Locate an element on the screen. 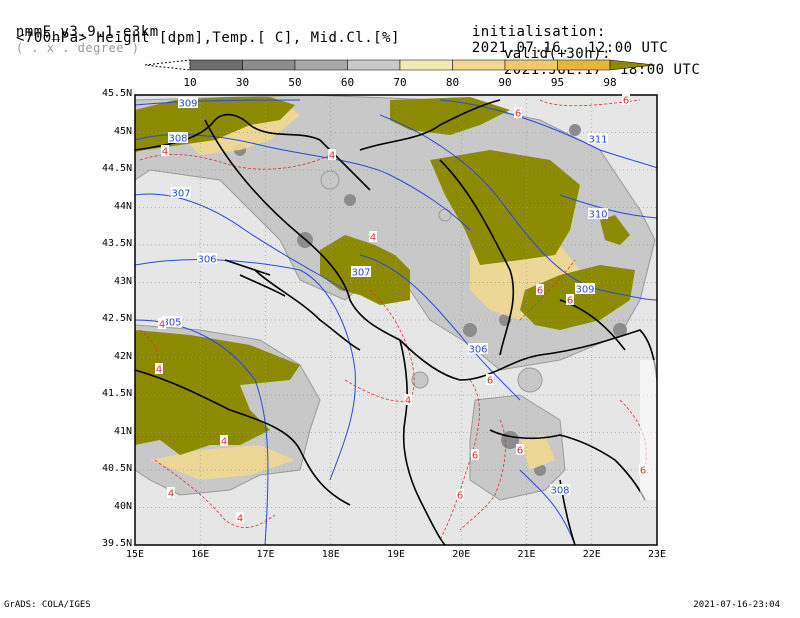 The height and width of the screenshot is (618, 800). latitude-label: 43N is located at coordinates (122, 281).